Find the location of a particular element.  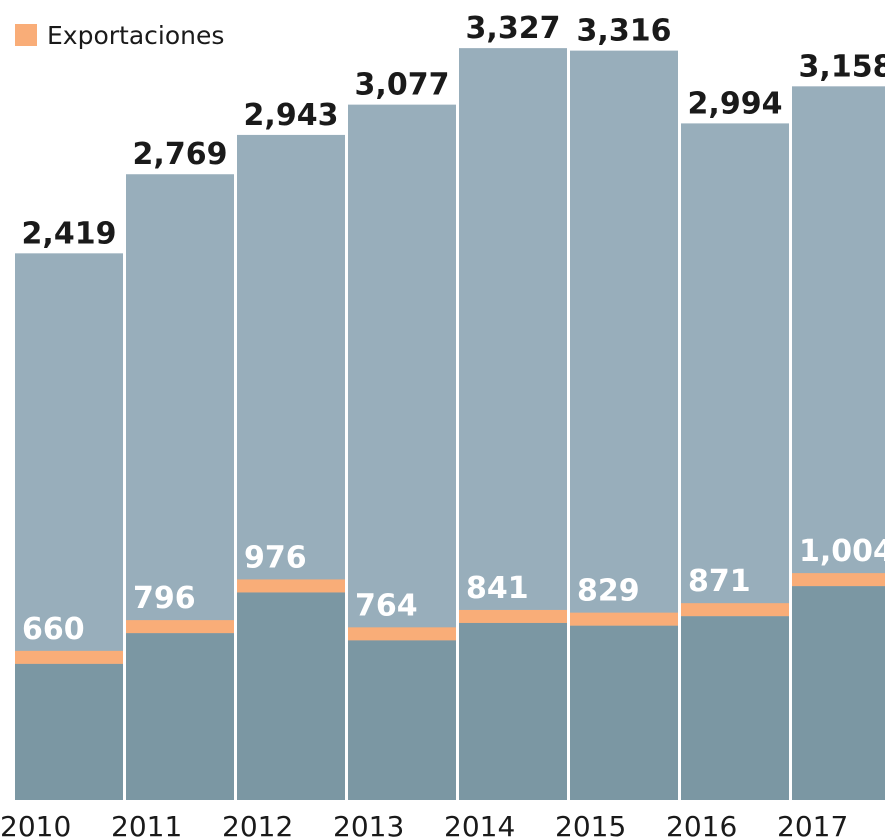

total-label: 3,316 is located at coordinates (624, 31).